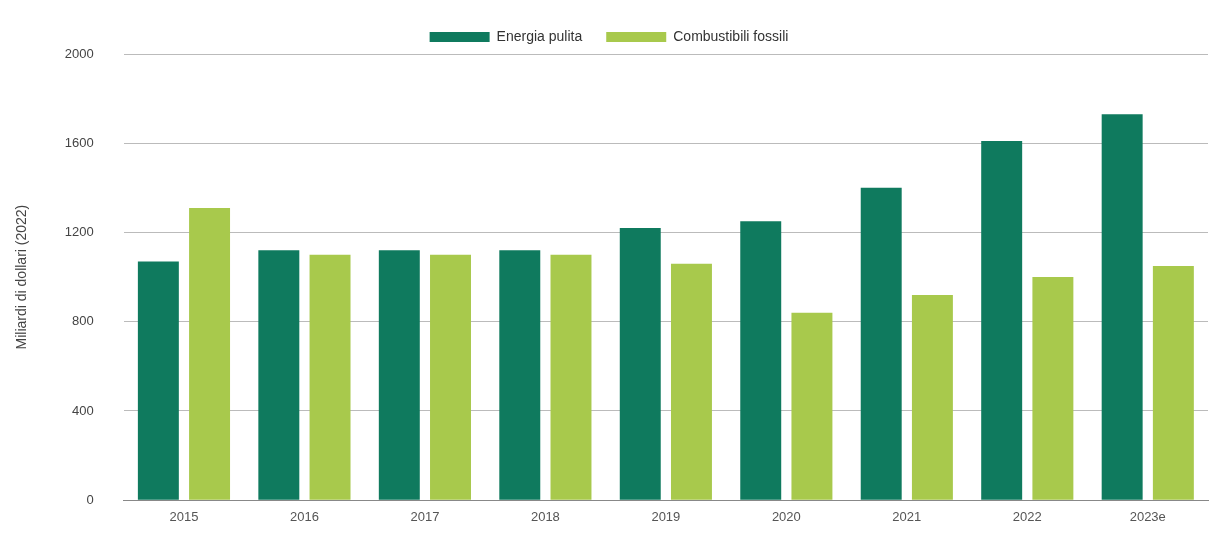 Image resolution: width=1218 pixels, height=538 pixels. What do you see at coordinates (79, 232) in the screenshot?
I see `y-tick-label: 1200` at bounding box center [79, 232].